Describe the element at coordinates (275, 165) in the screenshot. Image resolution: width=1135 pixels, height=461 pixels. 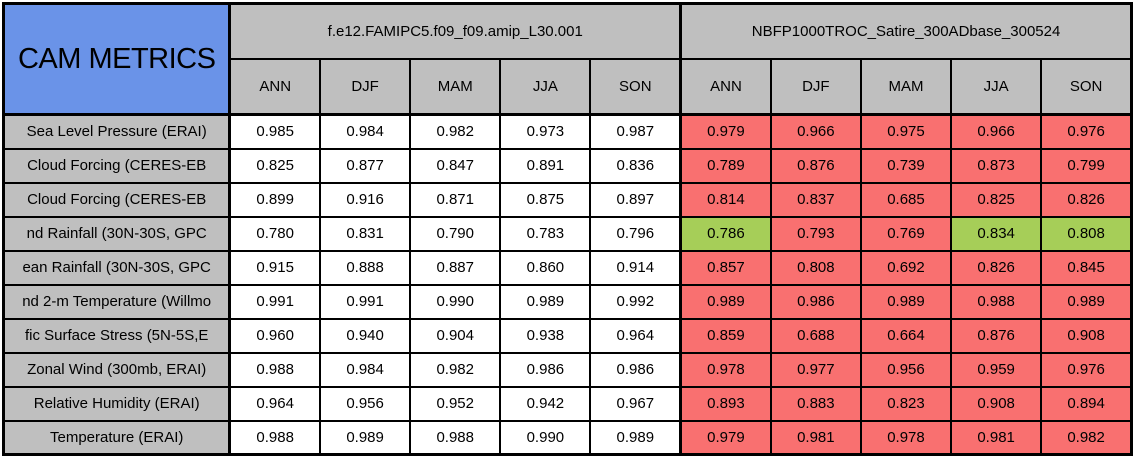
I see `metric-value-cell: 0.825` at that location.